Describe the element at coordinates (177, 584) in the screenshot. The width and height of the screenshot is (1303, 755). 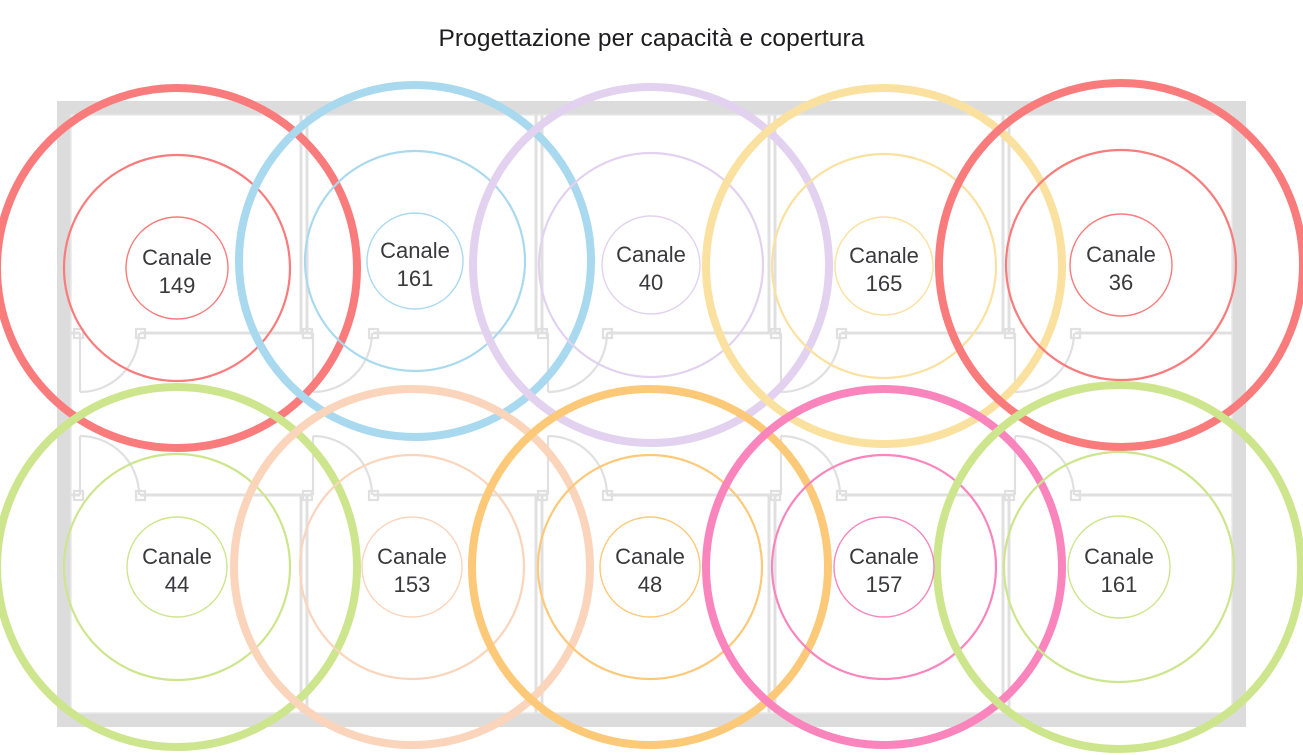
I see `channel-label-number: 44` at that location.